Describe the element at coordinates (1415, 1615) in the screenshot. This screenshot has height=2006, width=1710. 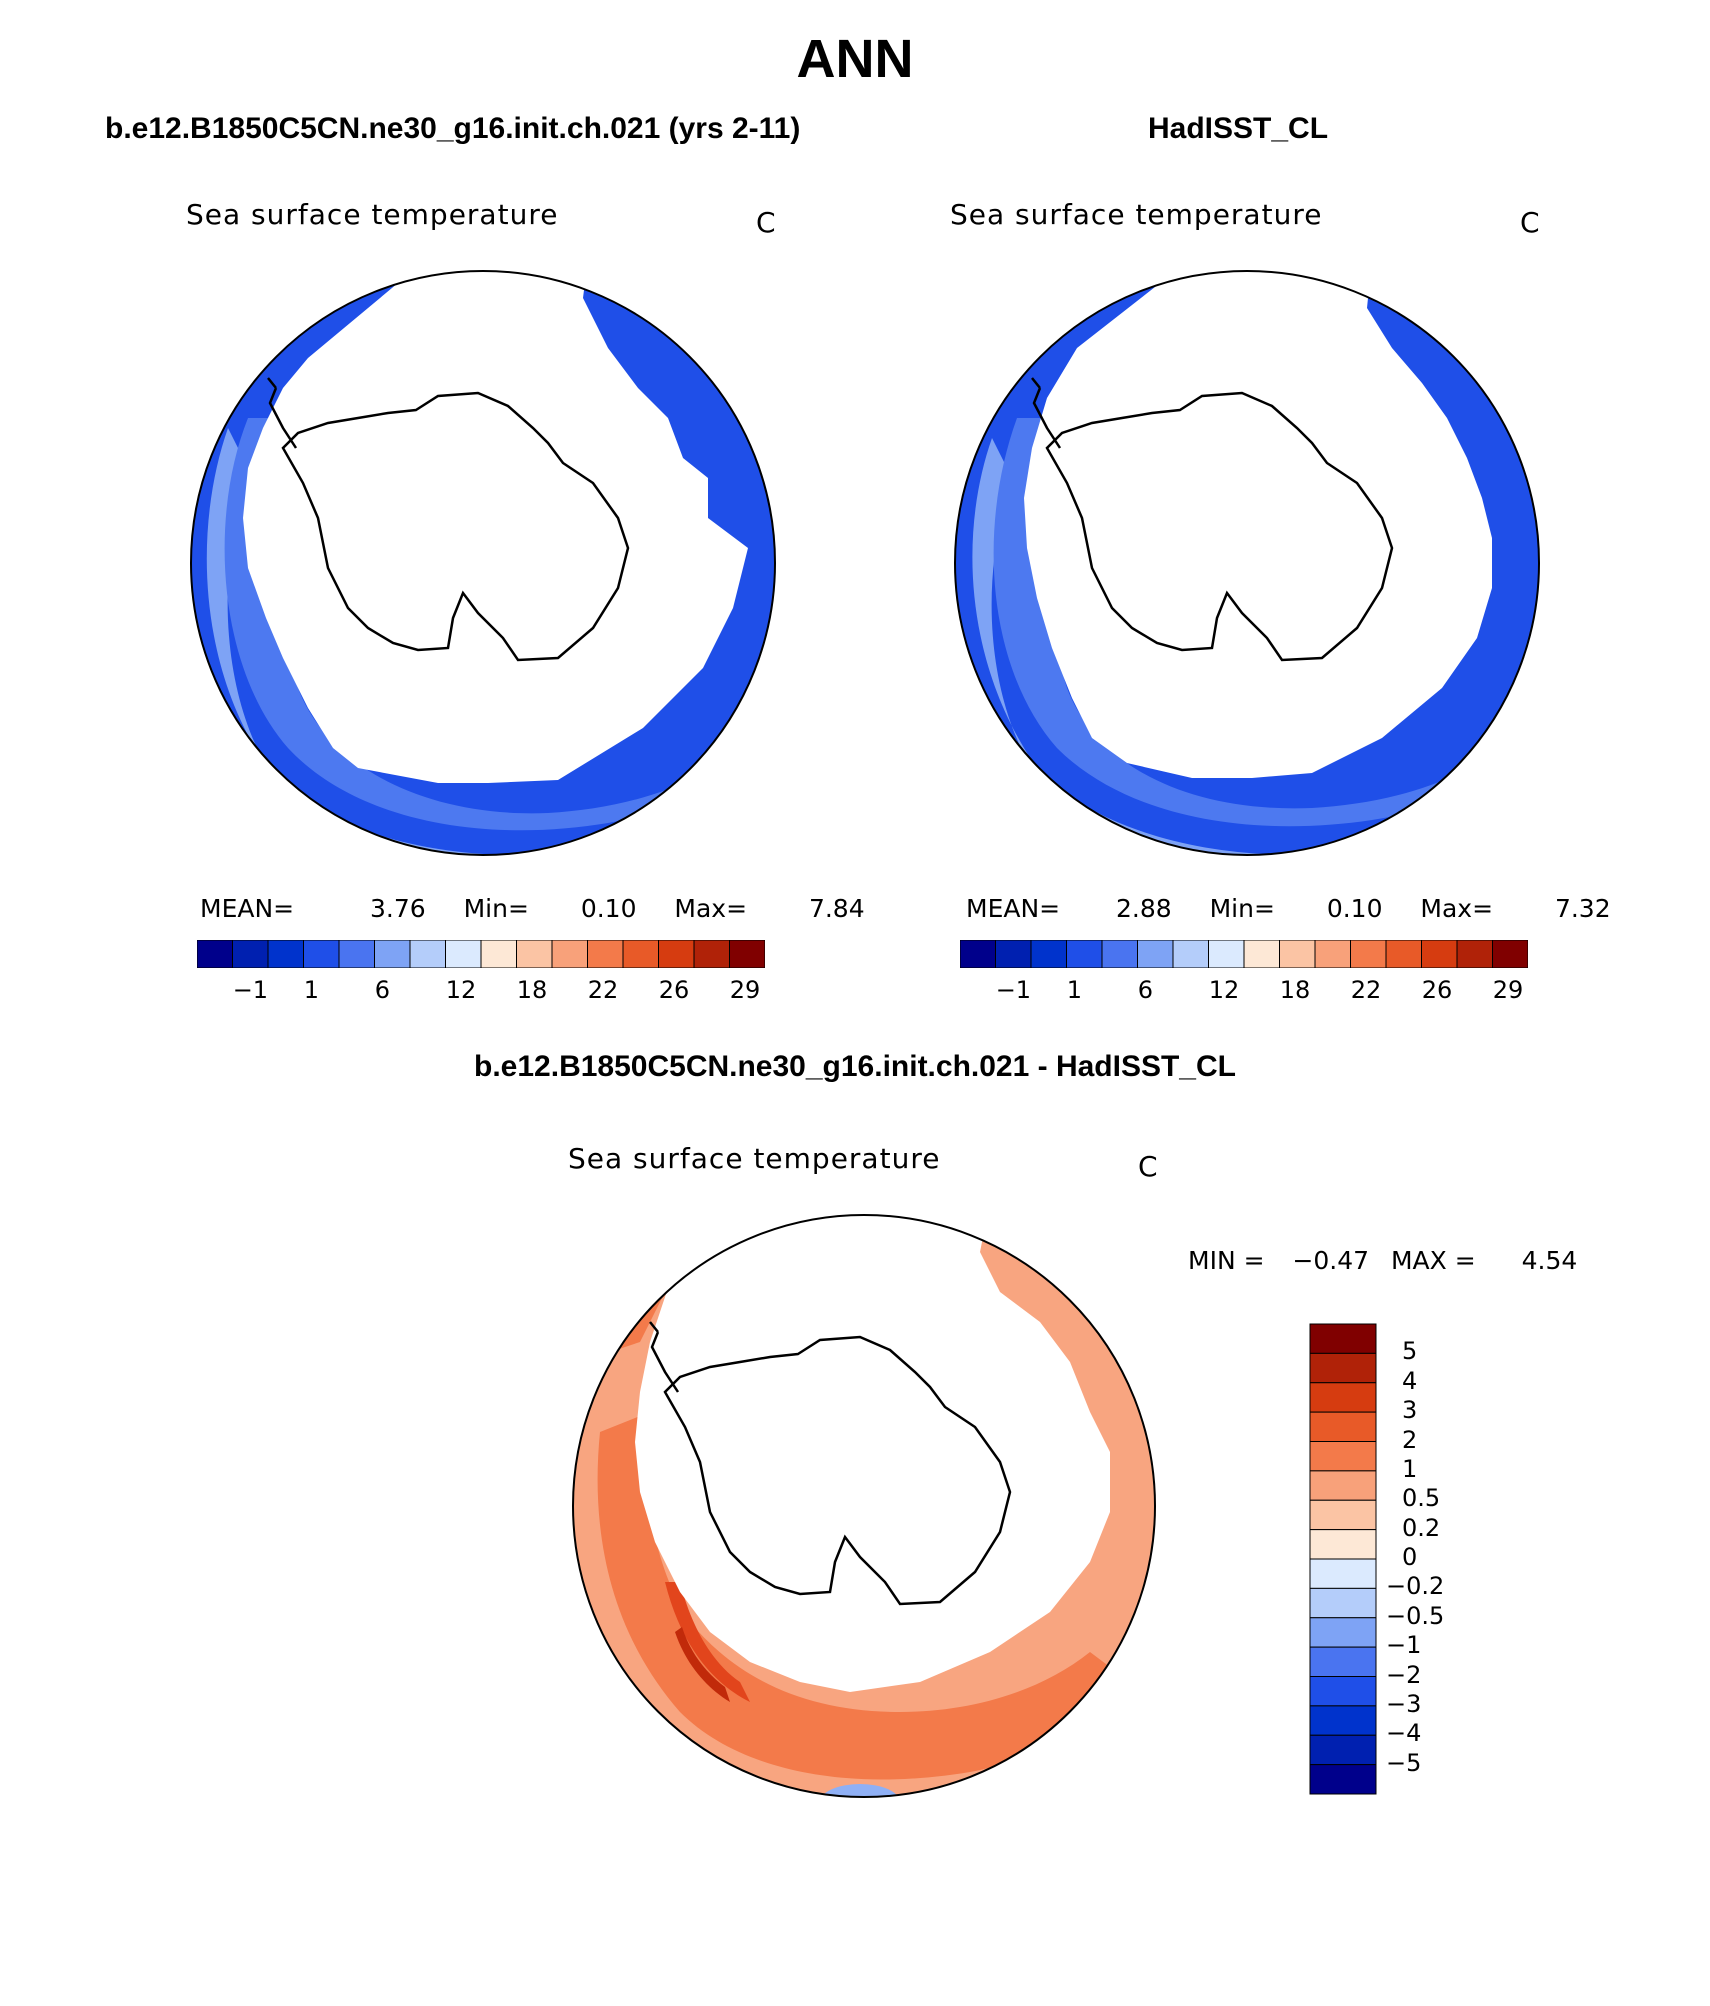
I see `difference-colorbar-tick-label: −0.5` at that location.